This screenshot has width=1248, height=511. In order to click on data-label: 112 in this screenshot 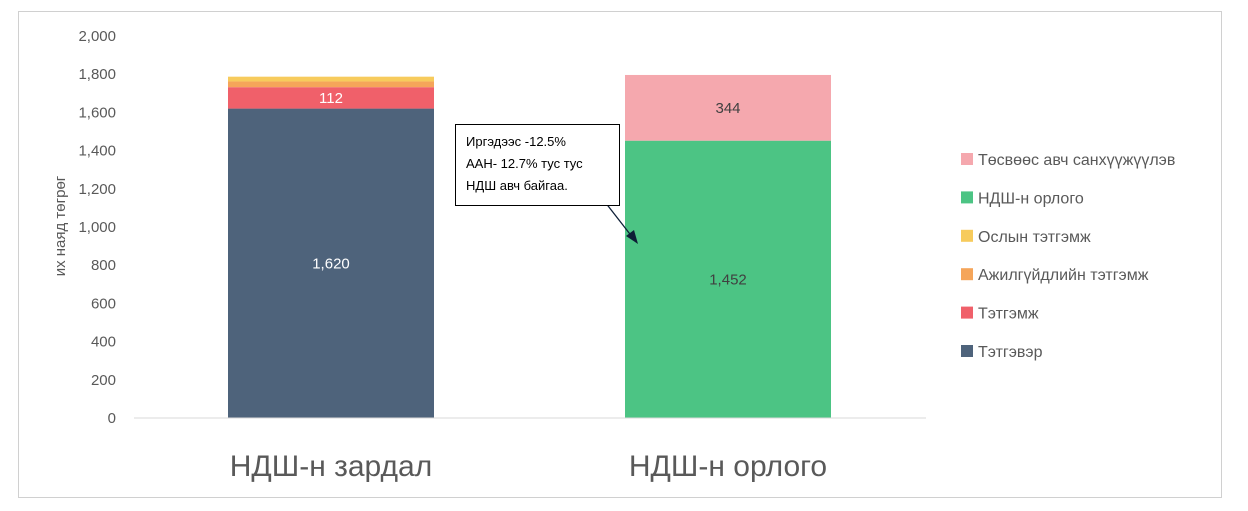, I will do `click(331, 98)`.